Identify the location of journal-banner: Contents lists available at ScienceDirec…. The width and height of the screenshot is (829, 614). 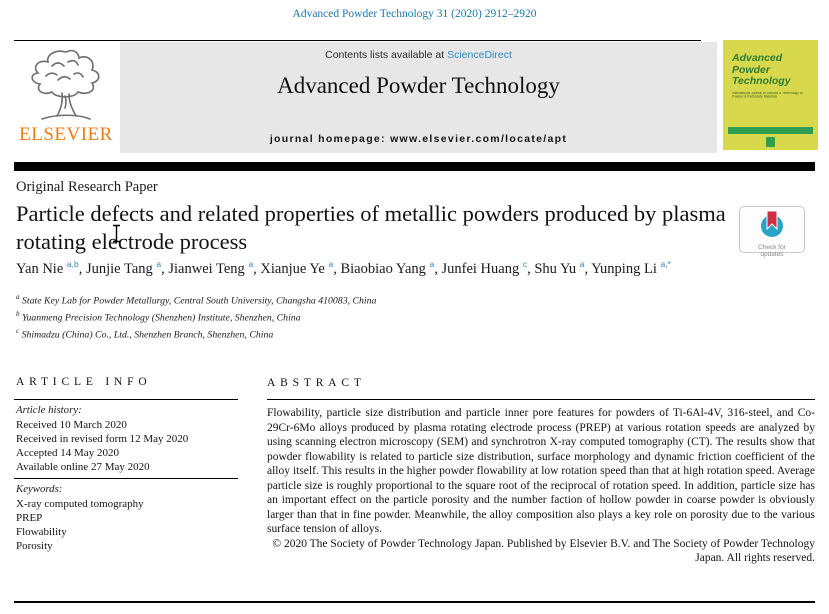
(418, 97).